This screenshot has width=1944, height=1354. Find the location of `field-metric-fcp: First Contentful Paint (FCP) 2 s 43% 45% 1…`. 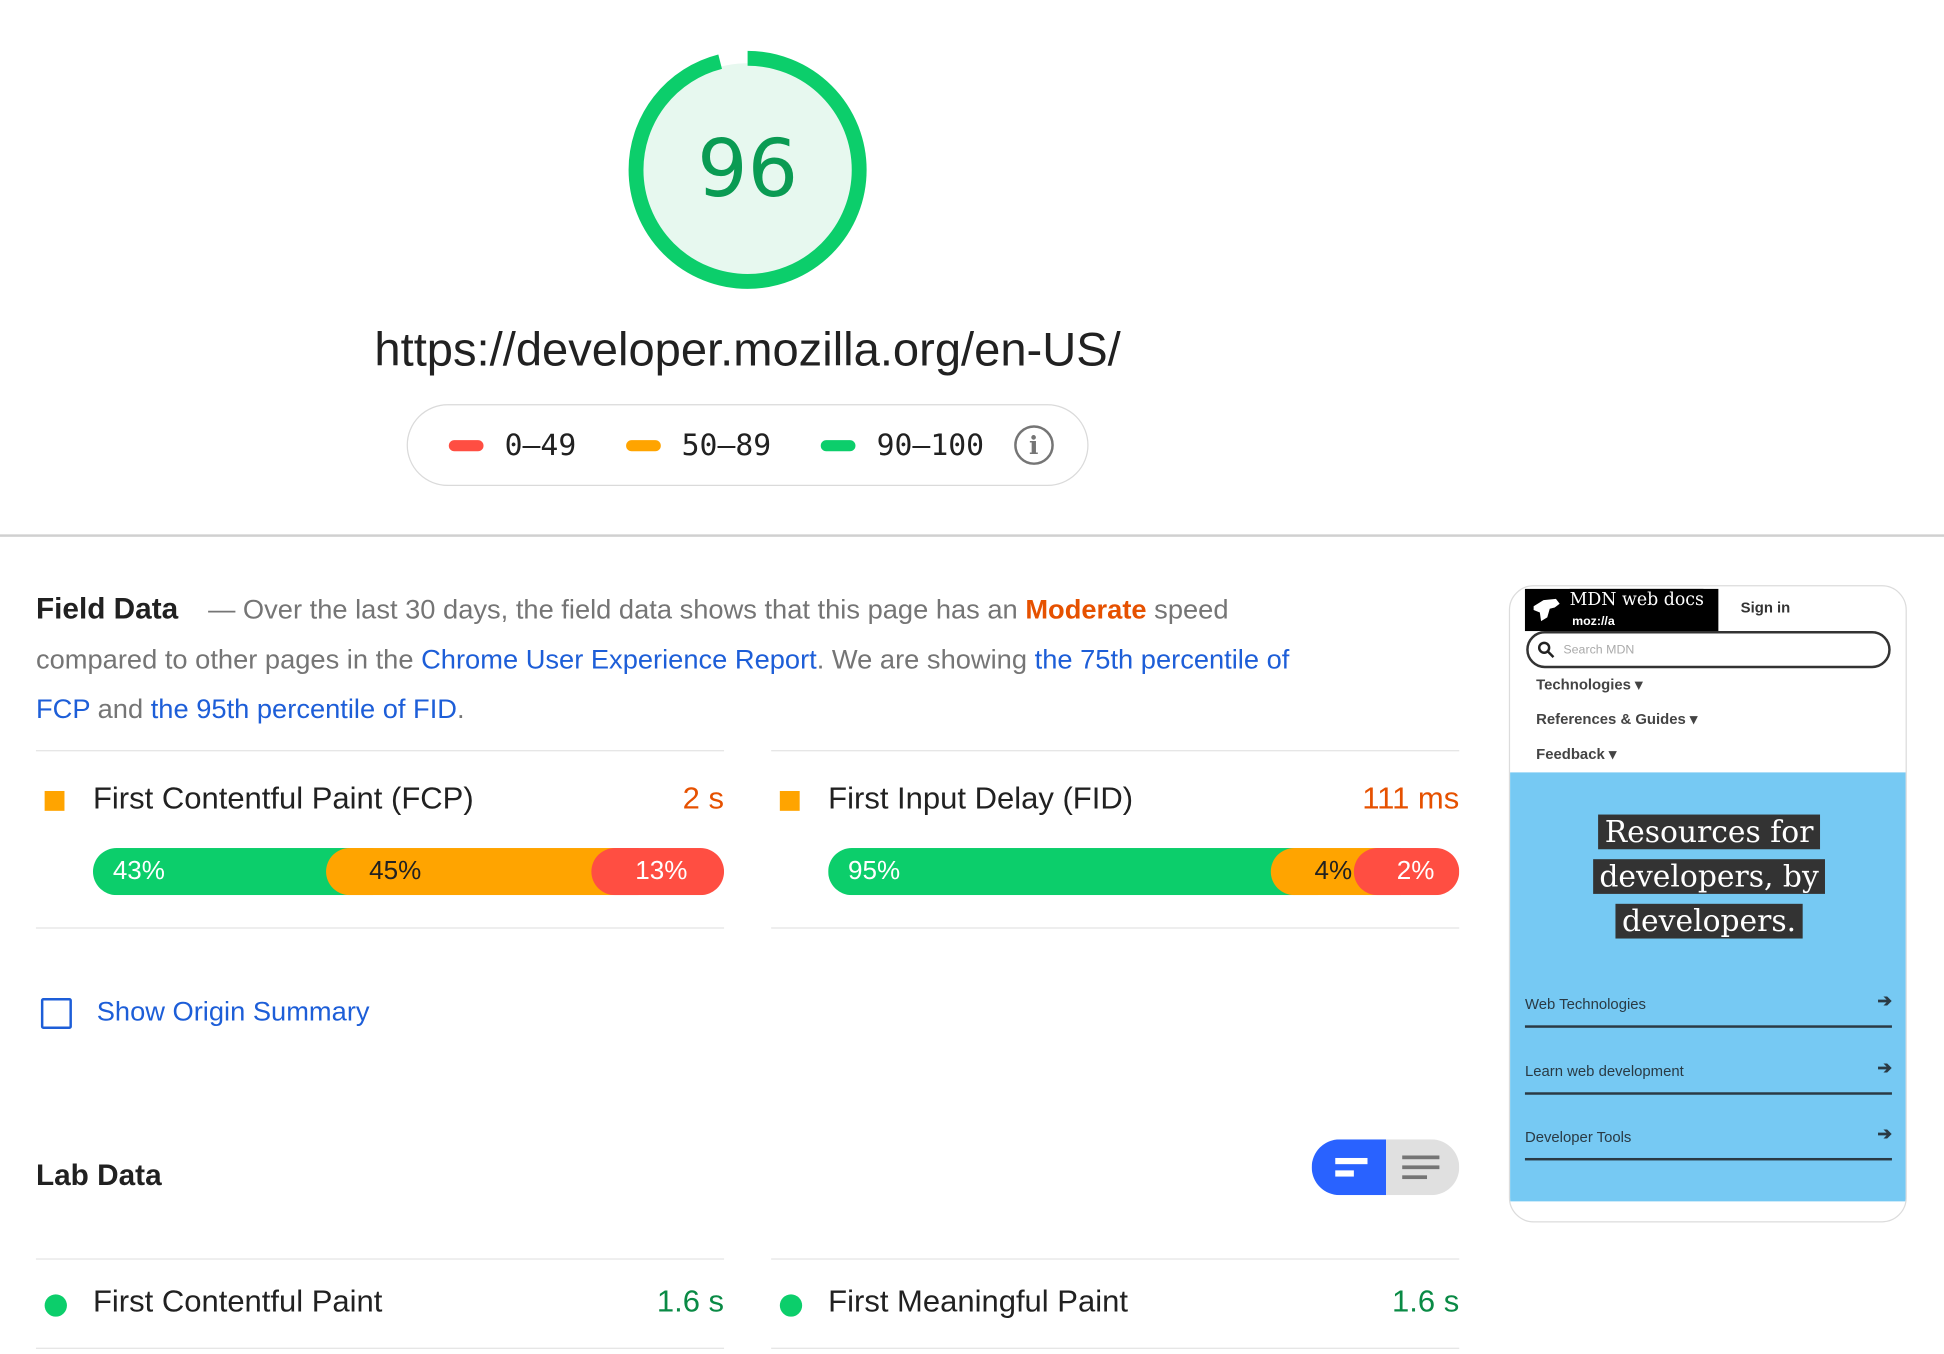

field-metric-fcp: First Contentful Paint (FCP) 2 s 43% 45% 1… is located at coordinates (380, 839).